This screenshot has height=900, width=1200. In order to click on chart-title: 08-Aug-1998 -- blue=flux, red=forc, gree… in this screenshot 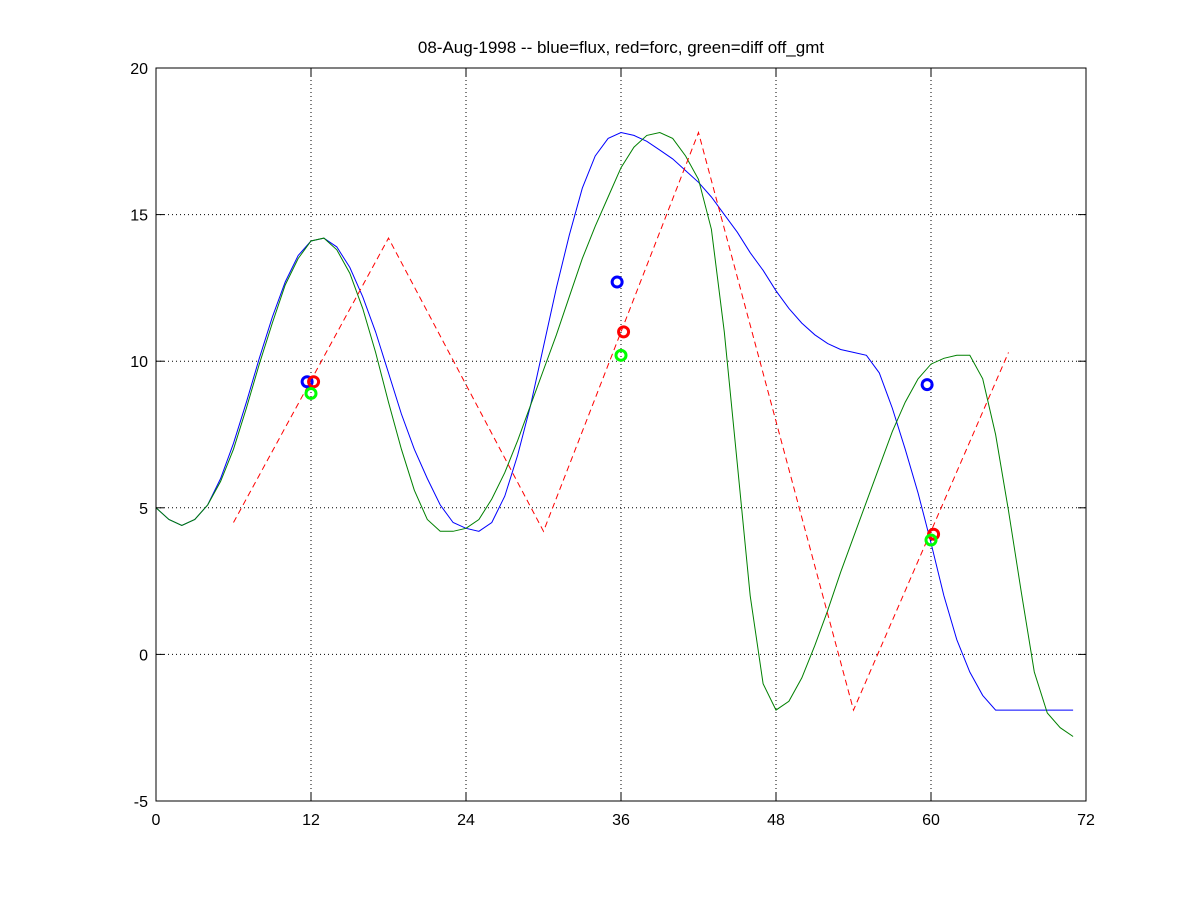, I will do `click(621, 47)`.